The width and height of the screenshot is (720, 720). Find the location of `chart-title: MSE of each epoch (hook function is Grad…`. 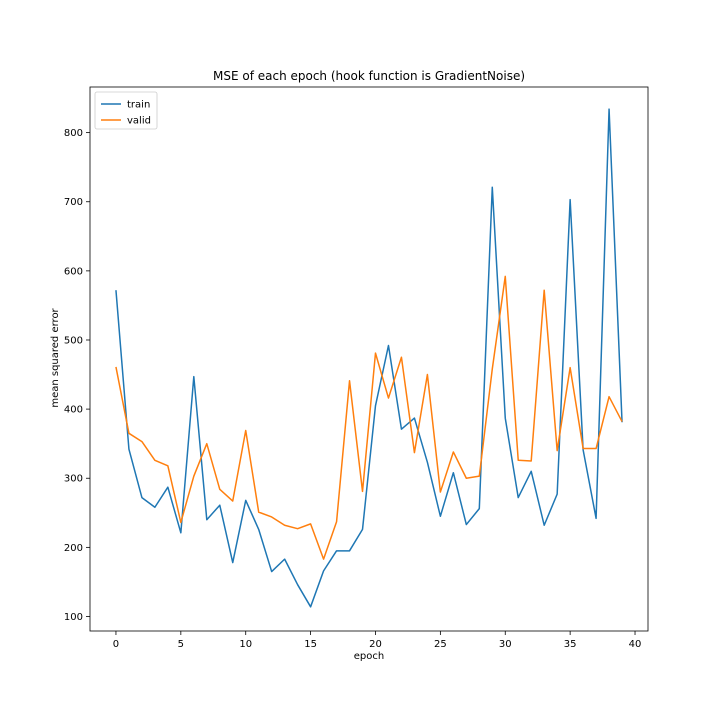

chart-title: MSE of each epoch (hook function is Grad… is located at coordinates (369, 76).